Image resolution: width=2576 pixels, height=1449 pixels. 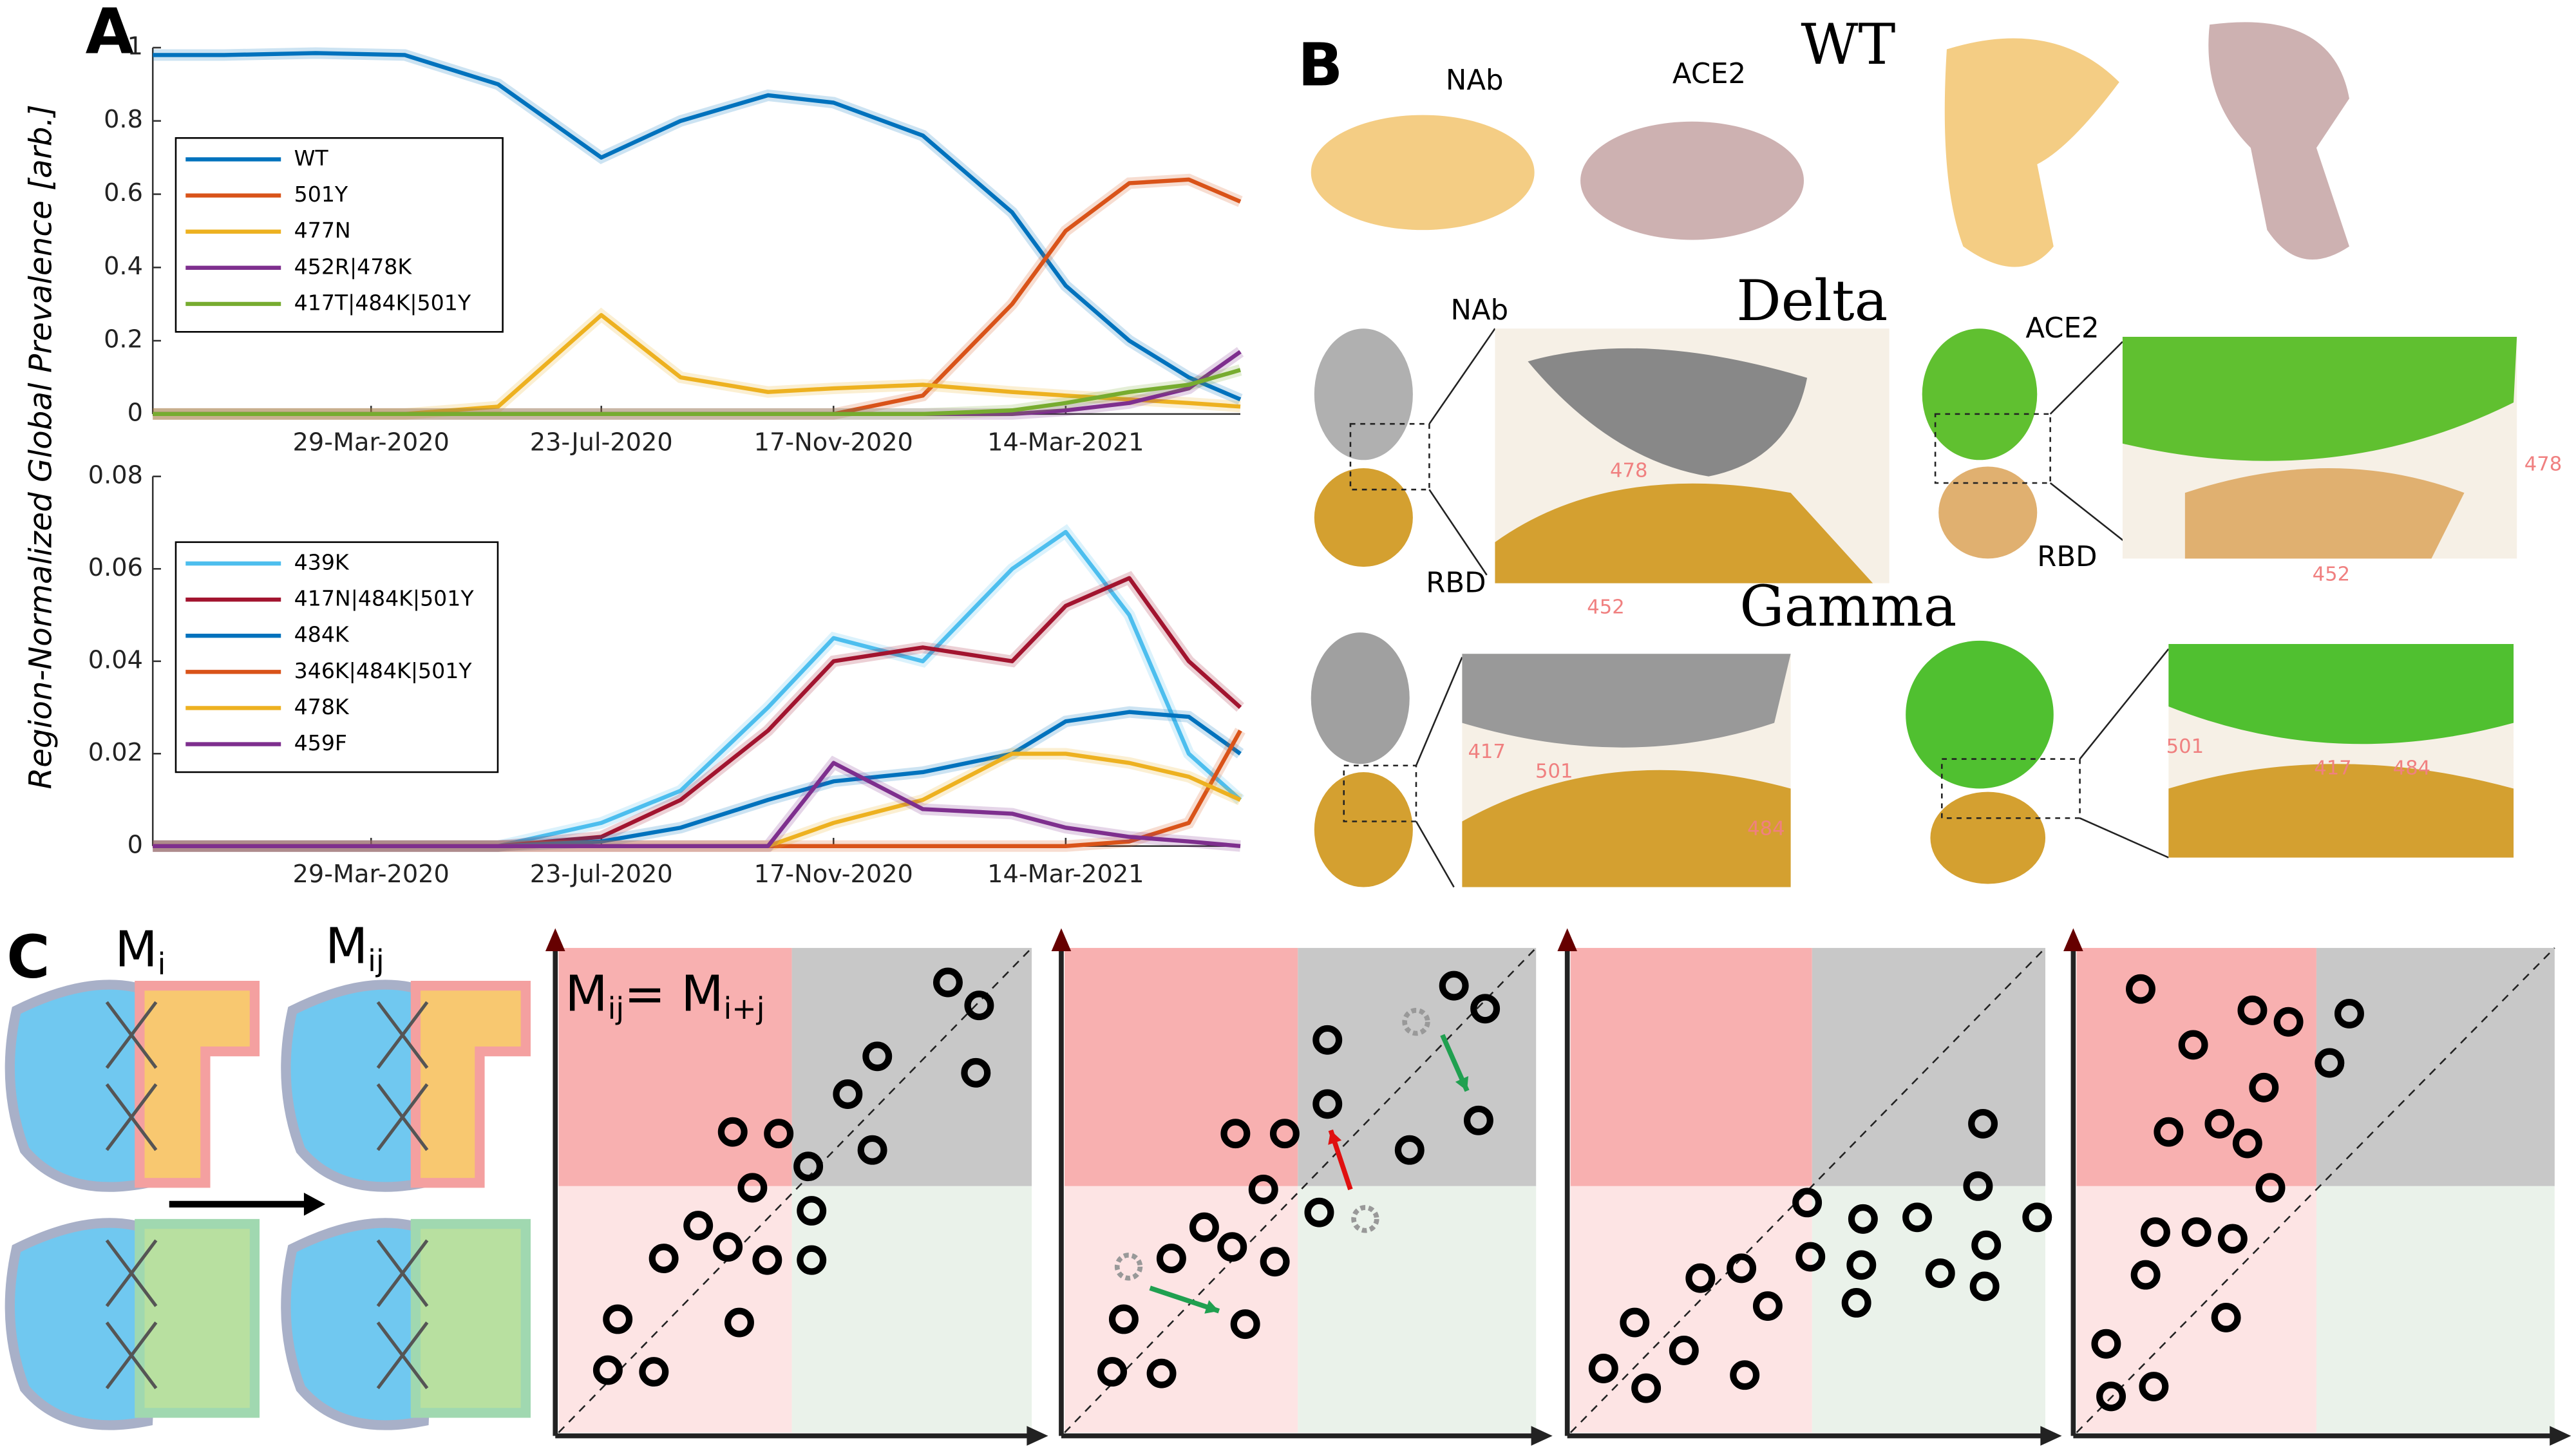 What do you see at coordinates (321, 194) in the screenshot?
I see `legend-label: 501Y` at bounding box center [321, 194].